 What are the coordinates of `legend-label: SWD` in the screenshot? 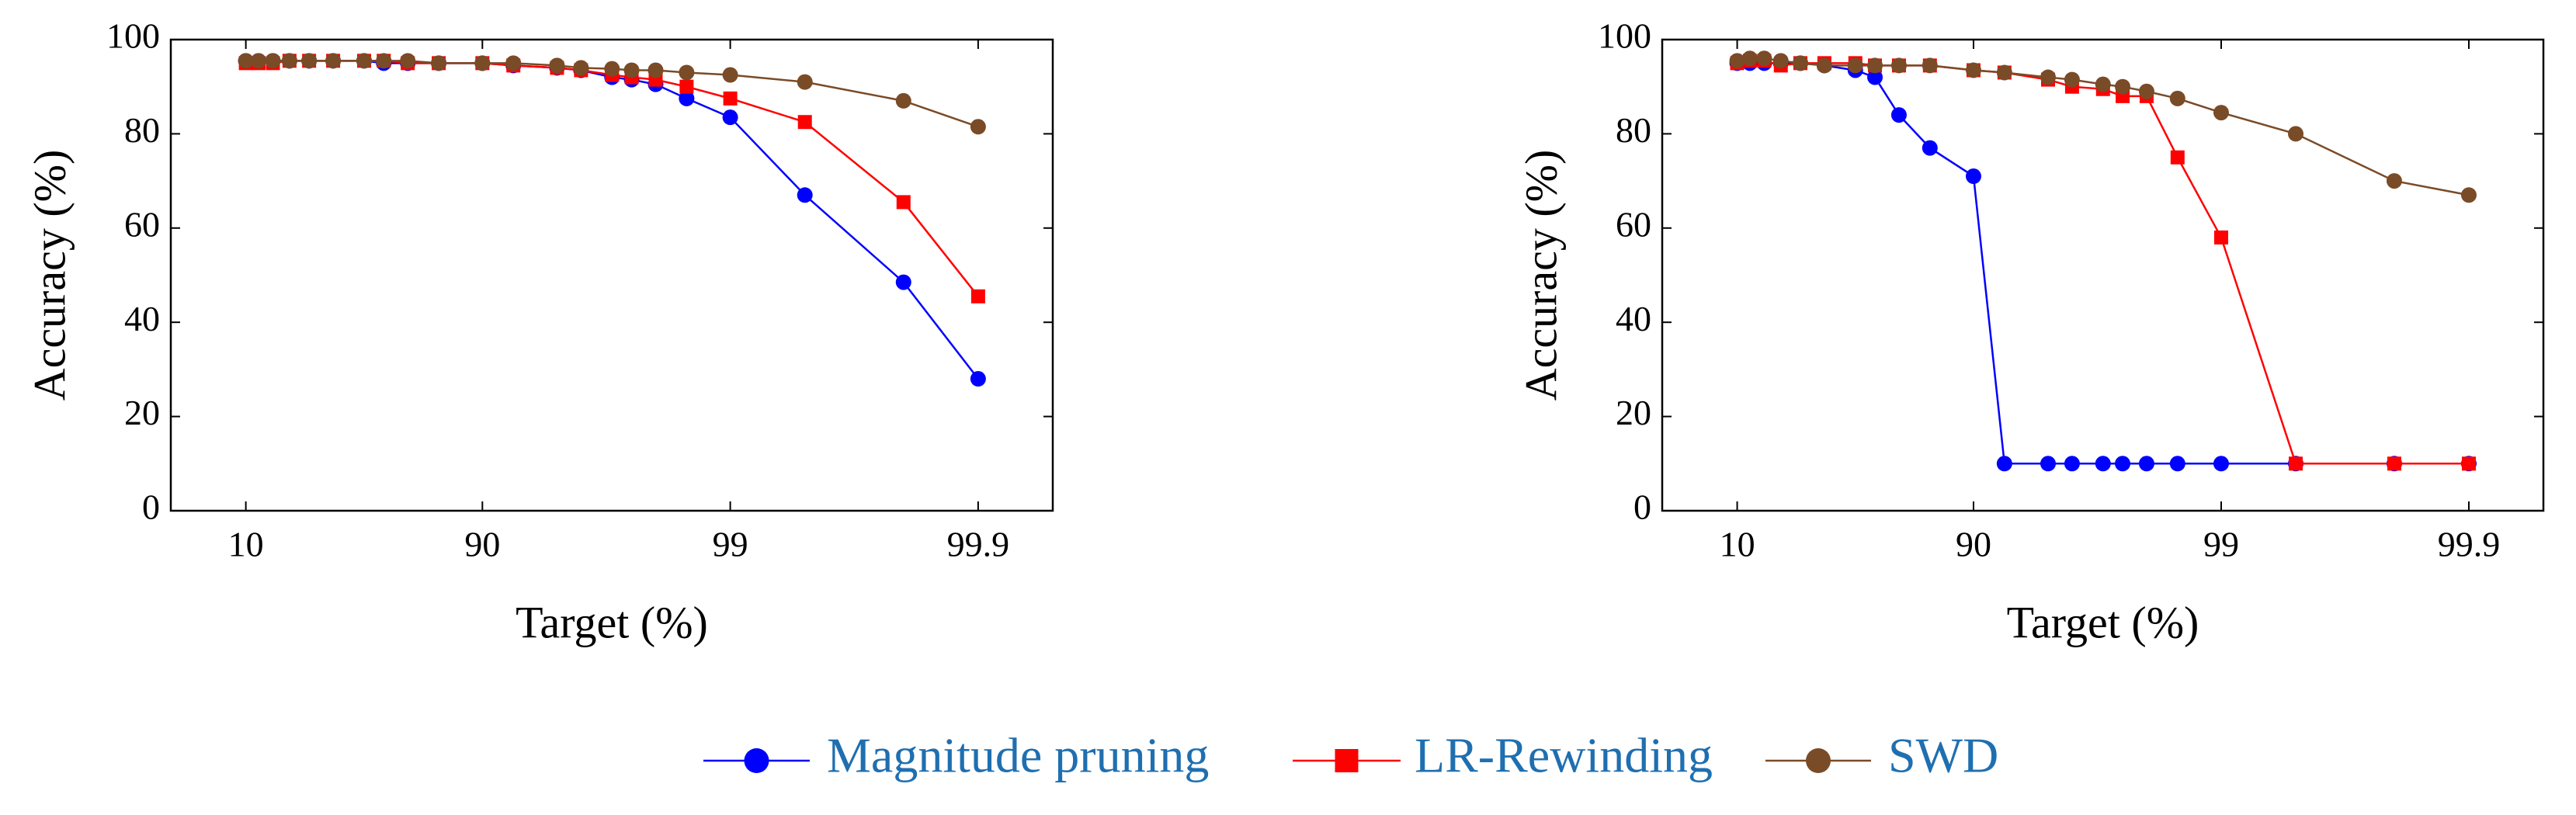 It's located at (1943, 755).